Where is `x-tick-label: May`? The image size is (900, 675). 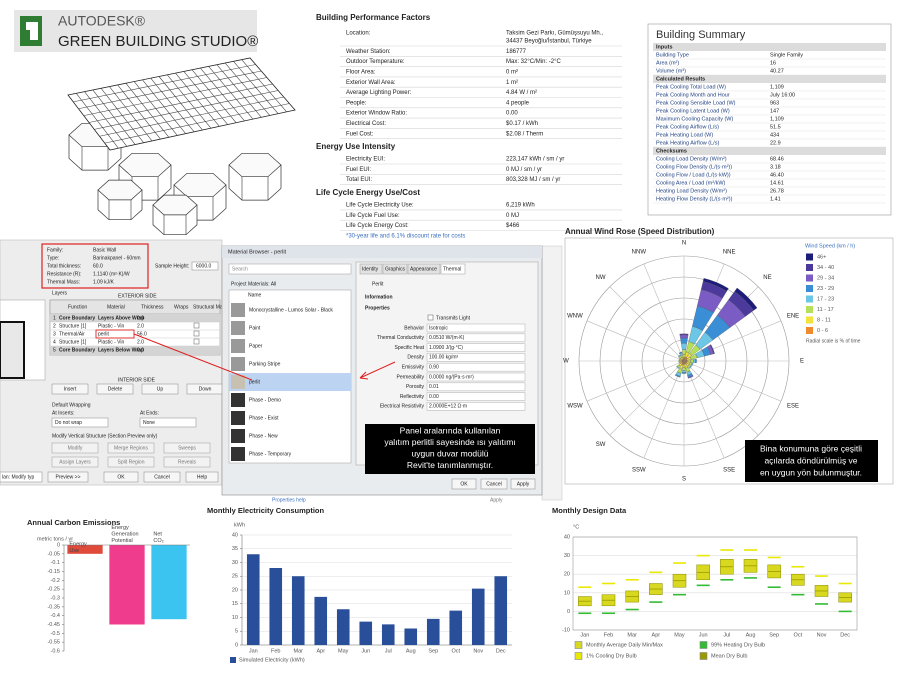 x-tick-label: May is located at coordinates (343, 651).